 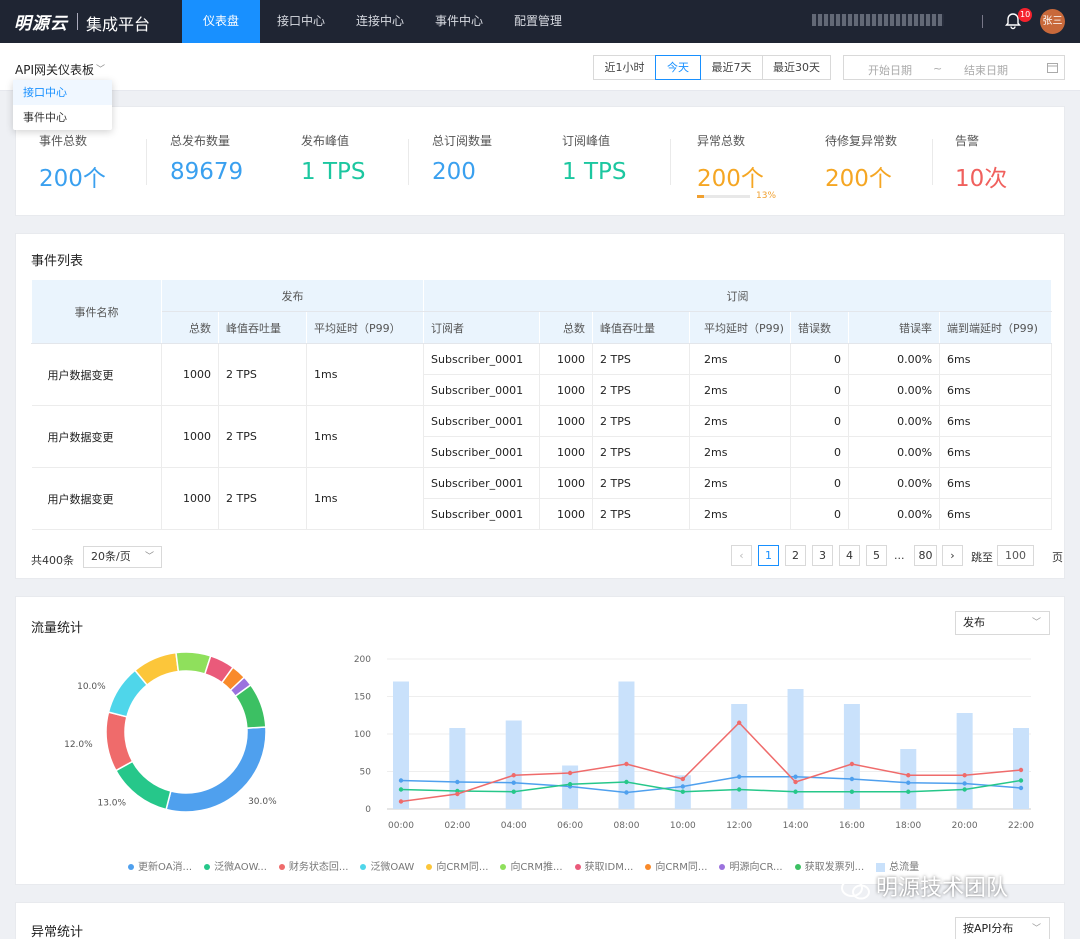 I want to click on calendar-icon, so click(x=1052, y=67).